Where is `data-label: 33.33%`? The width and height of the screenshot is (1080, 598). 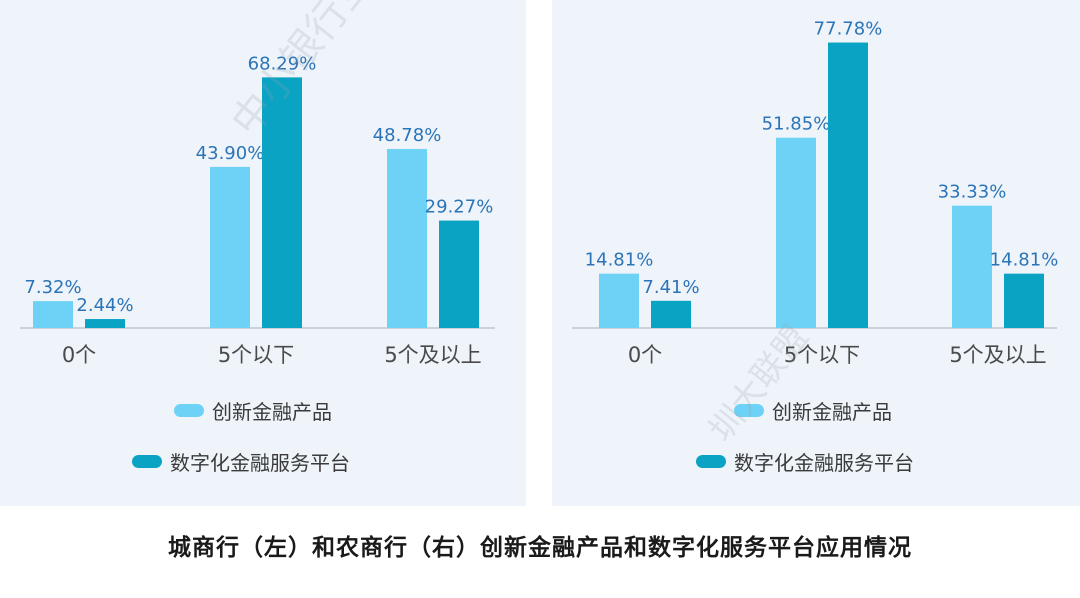 data-label: 33.33% is located at coordinates (972, 192).